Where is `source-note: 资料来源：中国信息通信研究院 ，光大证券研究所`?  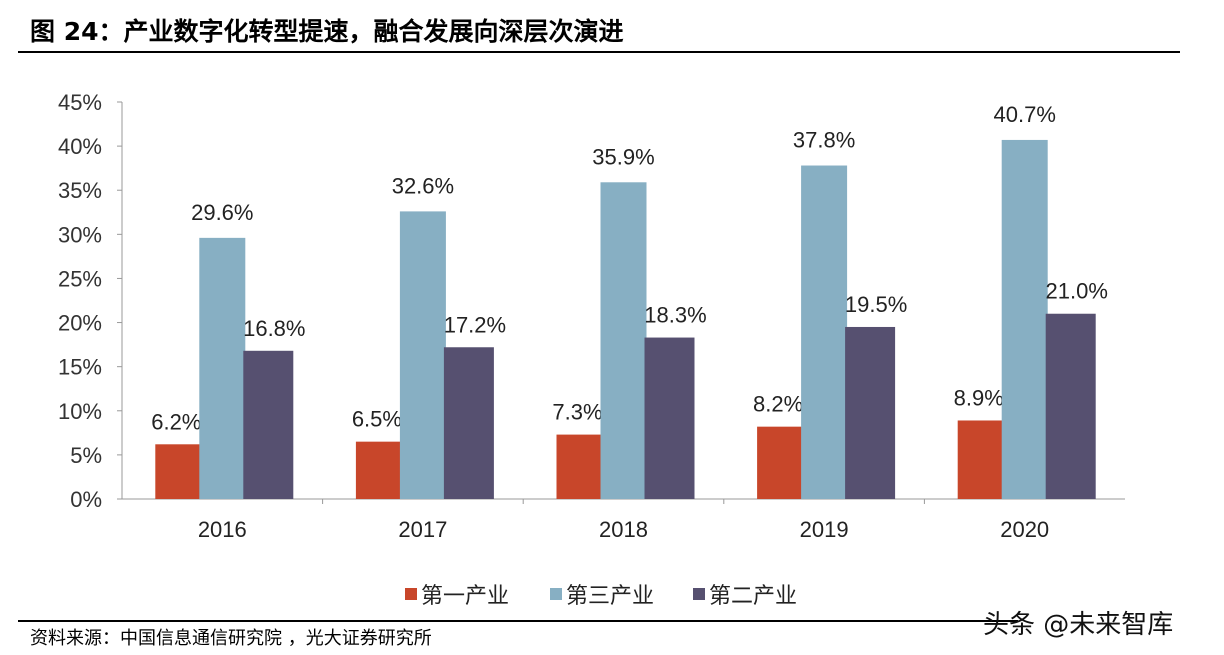 source-note: 资料来源：中国信息通信研究院 ，光大证券研究所 is located at coordinates (231, 638).